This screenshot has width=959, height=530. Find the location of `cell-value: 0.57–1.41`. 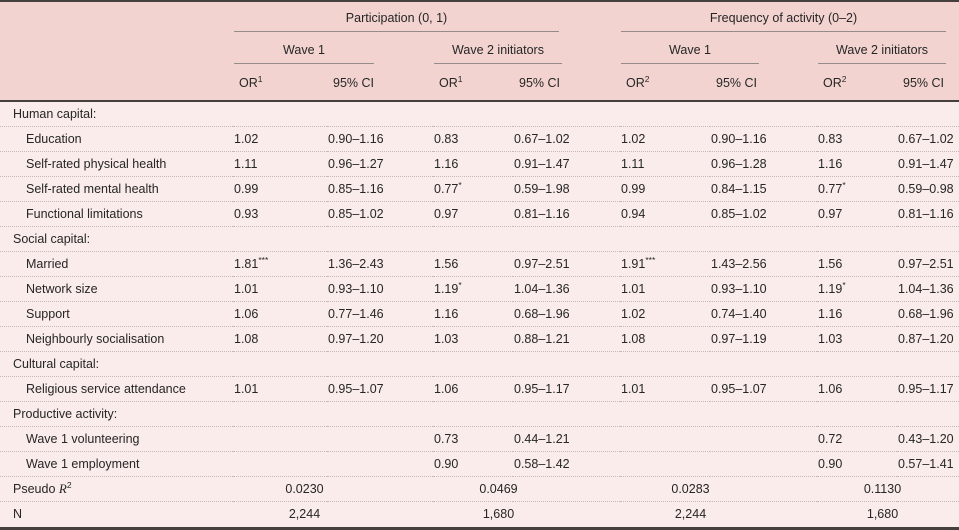

cell-value: 0.57–1.41 is located at coordinates (928, 464).